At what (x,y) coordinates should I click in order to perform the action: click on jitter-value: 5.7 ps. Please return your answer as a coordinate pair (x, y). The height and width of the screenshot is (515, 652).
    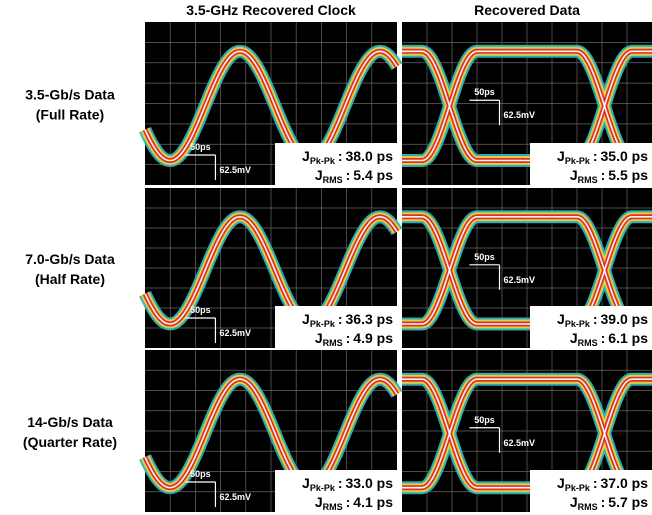
    Looking at the image, I should click on (628, 502).